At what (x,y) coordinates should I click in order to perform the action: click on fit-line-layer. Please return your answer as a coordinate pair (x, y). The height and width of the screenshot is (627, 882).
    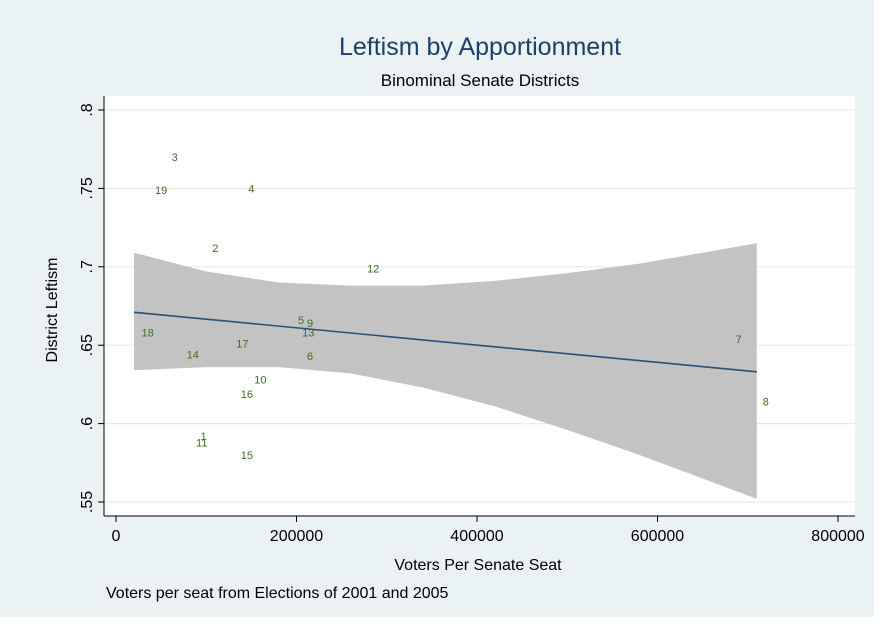
    Looking at the image, I should click on (445, 342).